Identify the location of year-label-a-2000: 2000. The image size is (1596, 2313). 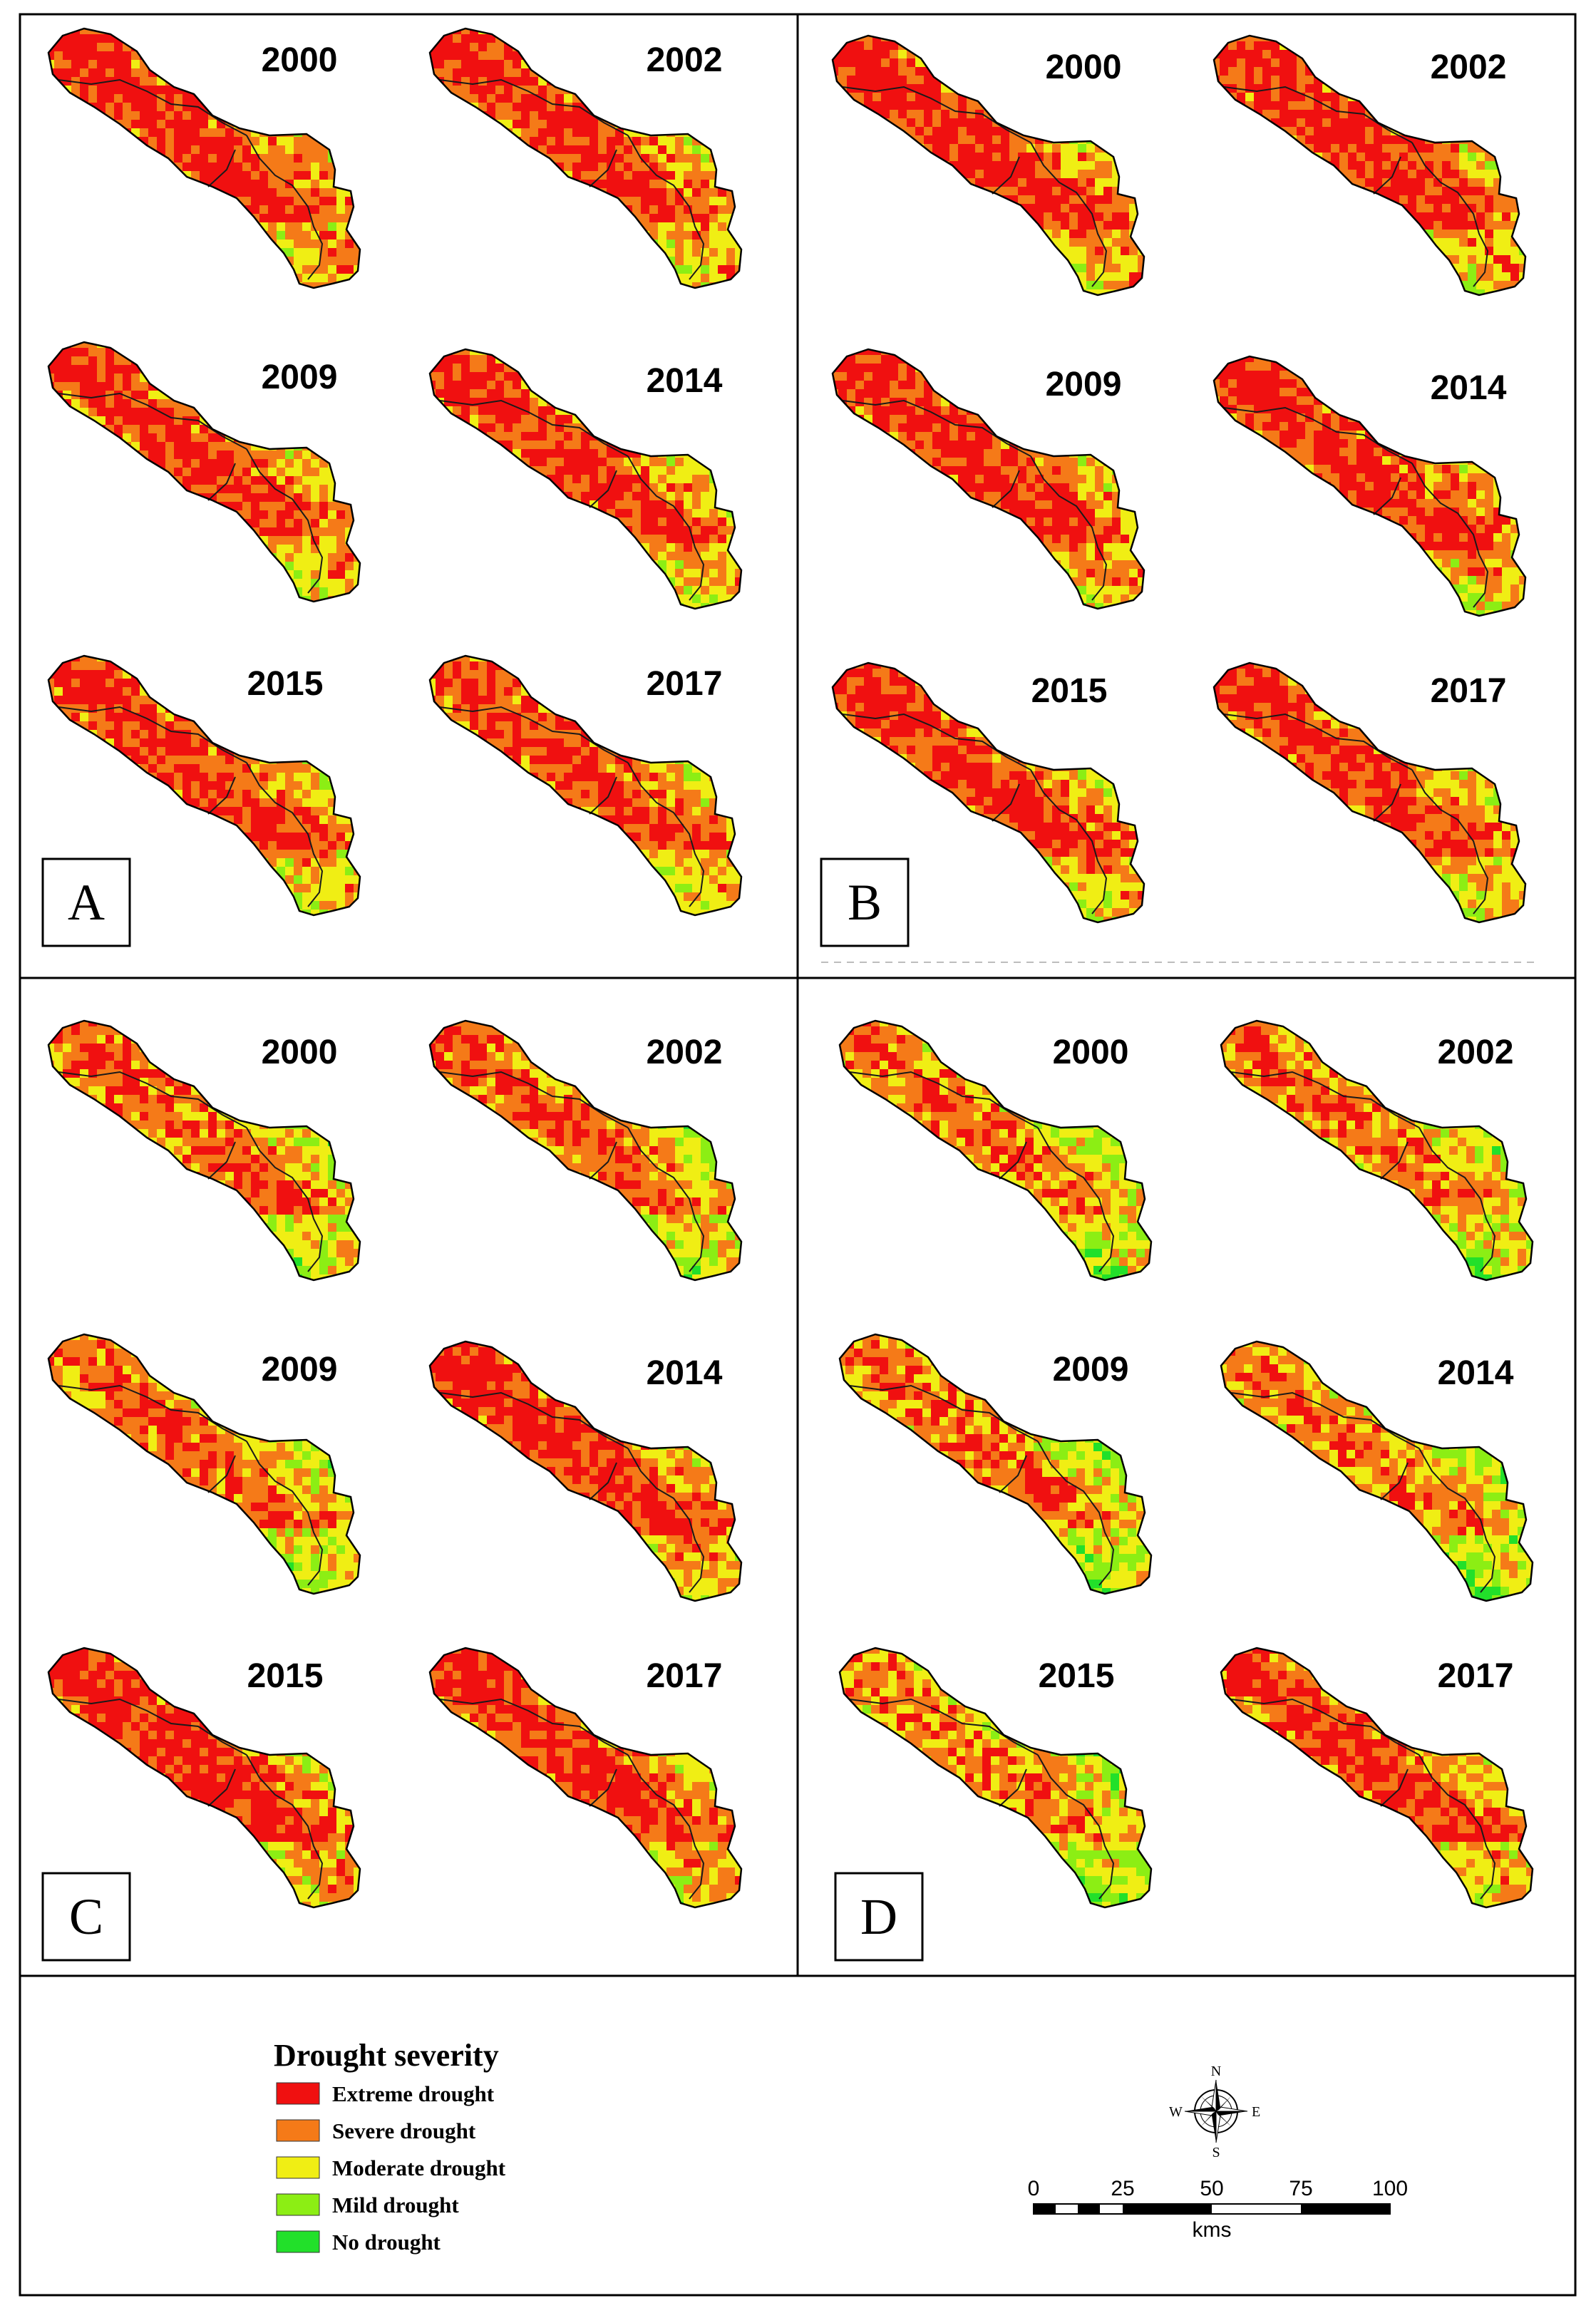
(300, 60).